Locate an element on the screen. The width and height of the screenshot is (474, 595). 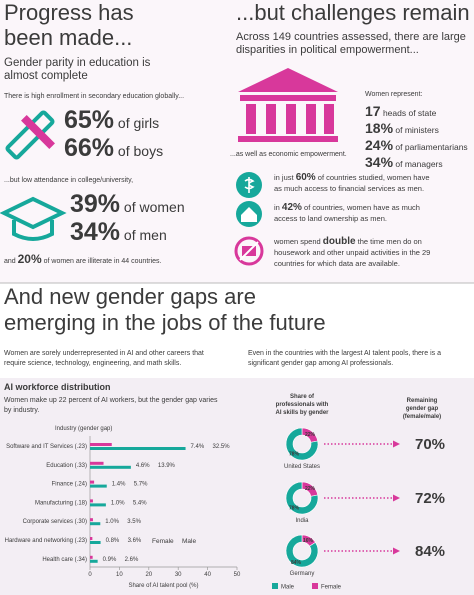
stat: 66% of boys is located at coordinates (113, 148).